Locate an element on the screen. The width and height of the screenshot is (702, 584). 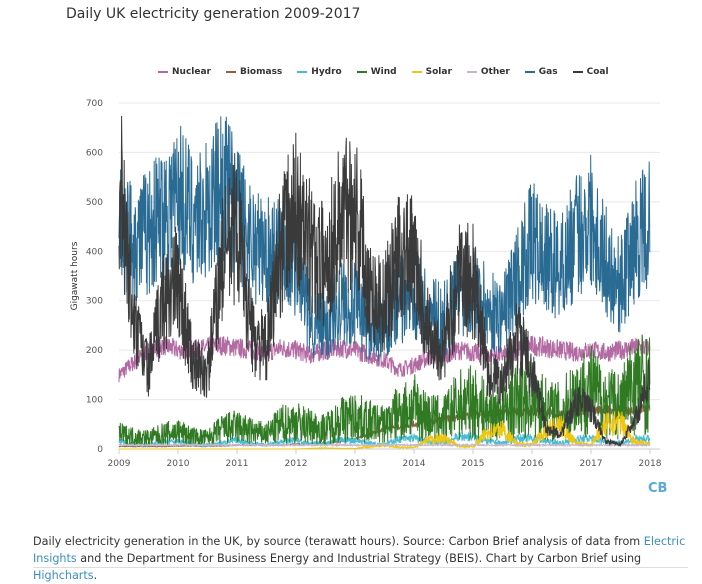
legend-item-solar: Solar is located at coordinates (431, 72).